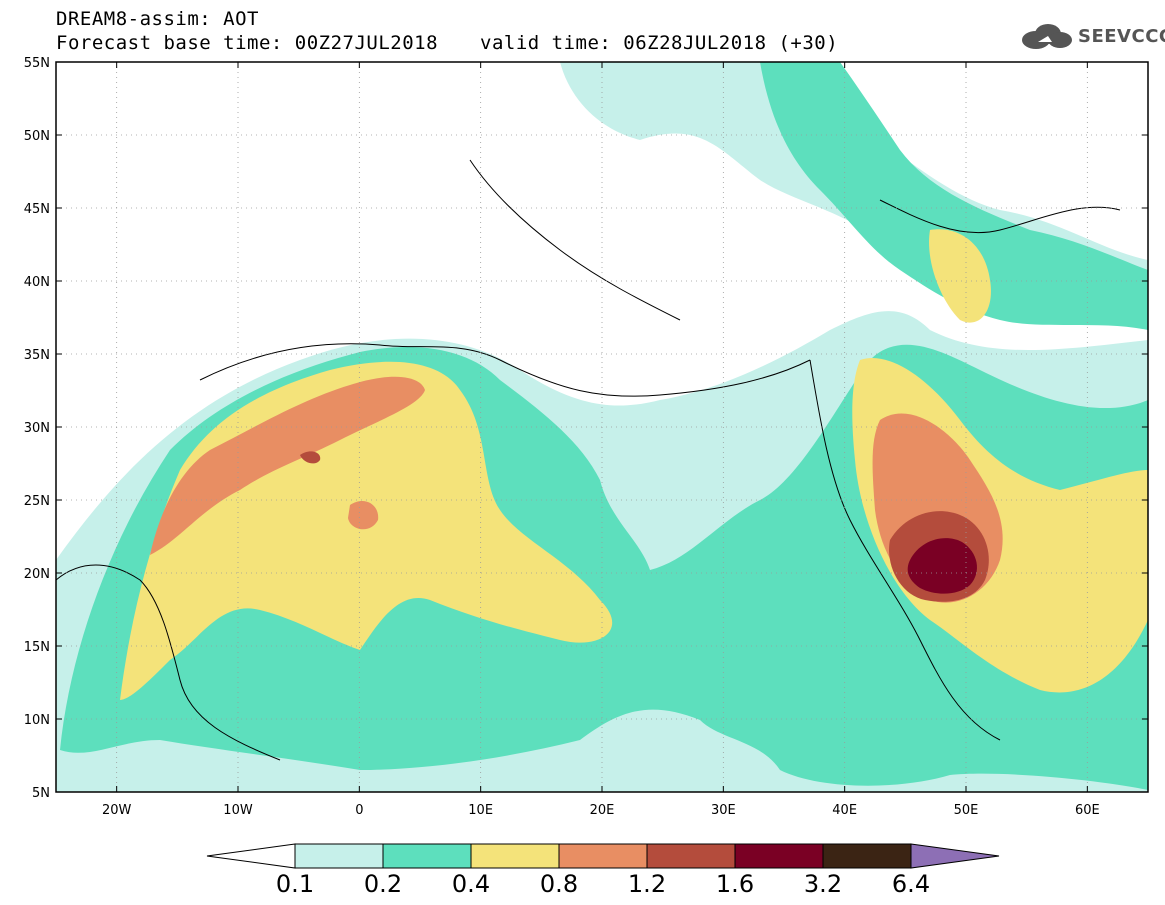 The height and width of the screenshot is (905, 1165). What do you see at coordinates (238, 810) in the screenshot?
I see `lon-label: 10W` at bounding box center [238, 810].